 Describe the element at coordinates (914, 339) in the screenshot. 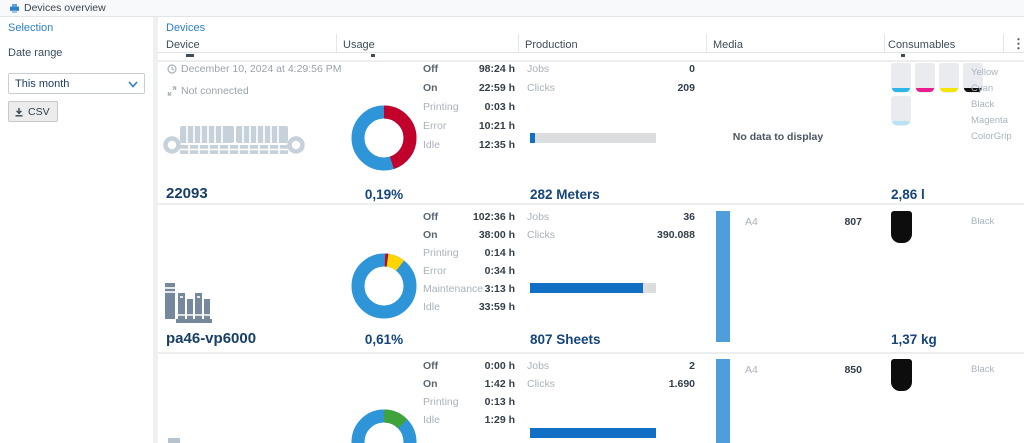

I see `consumables-total: 1,37 kg` at that location.